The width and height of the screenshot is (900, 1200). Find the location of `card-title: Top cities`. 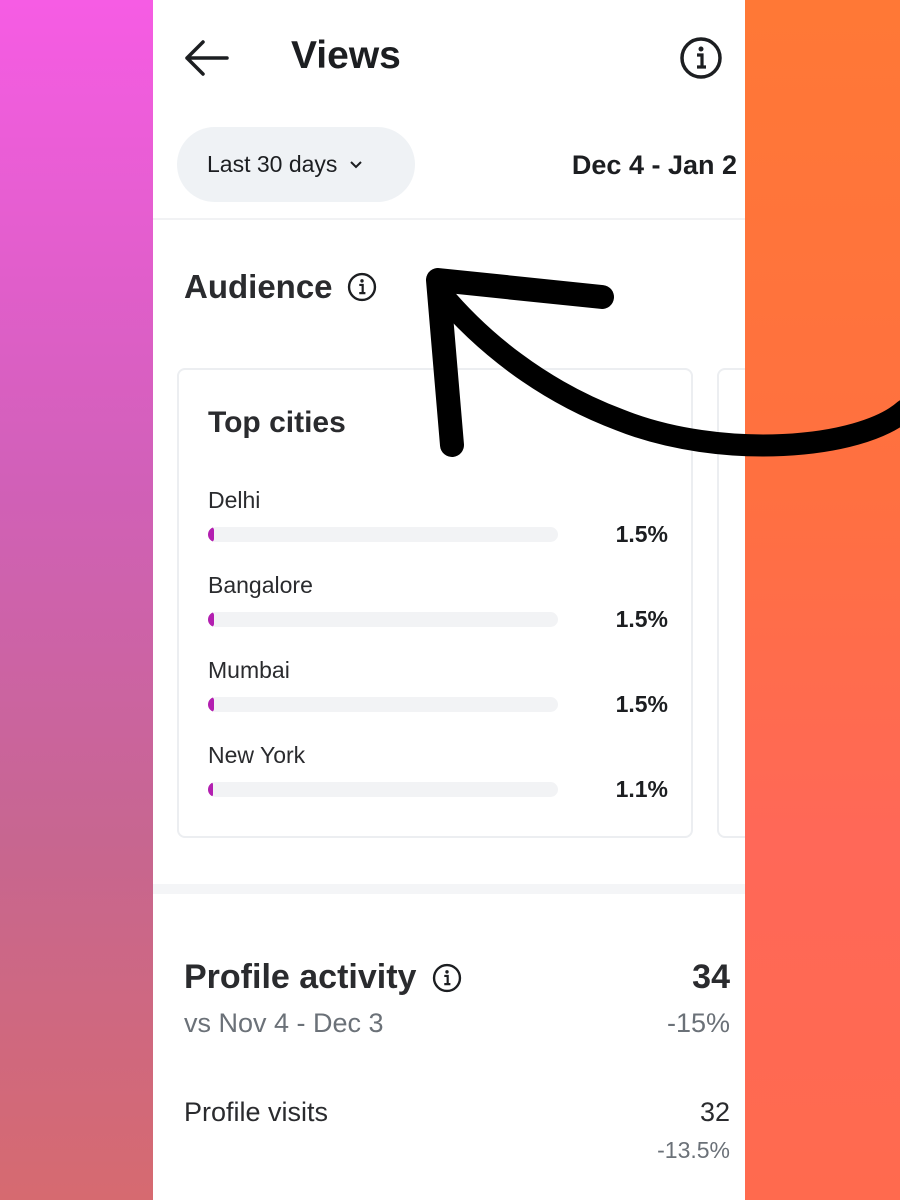

card-title: Top cities is located at coordinates (277, 422).